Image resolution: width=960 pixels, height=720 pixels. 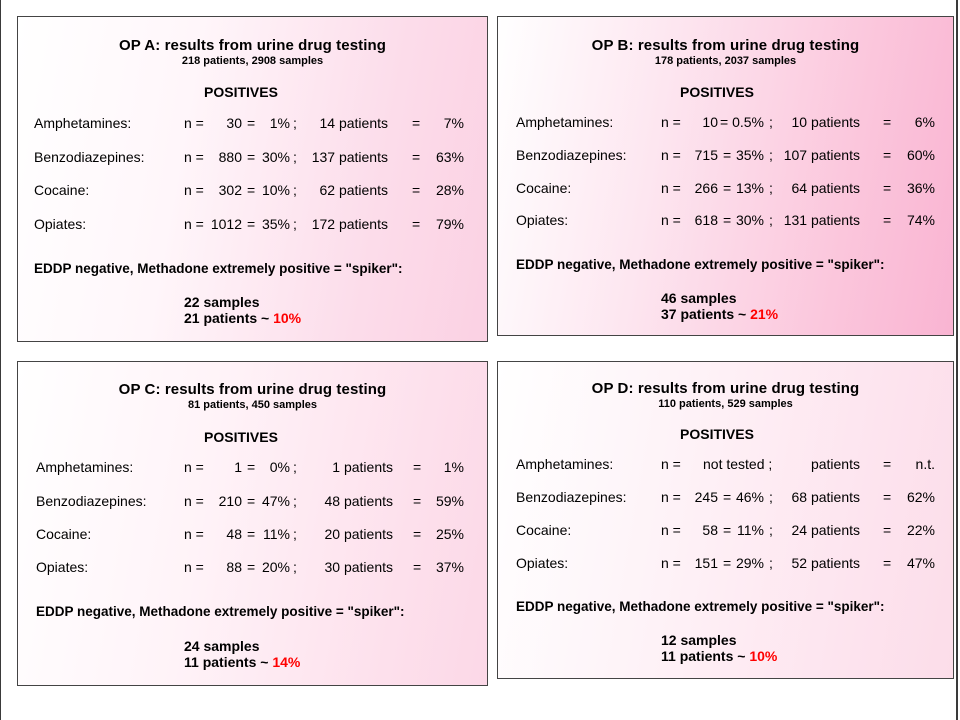 I want to click on spiker-patients: 11 patients ~ 14%, so click(x=242, y=662).